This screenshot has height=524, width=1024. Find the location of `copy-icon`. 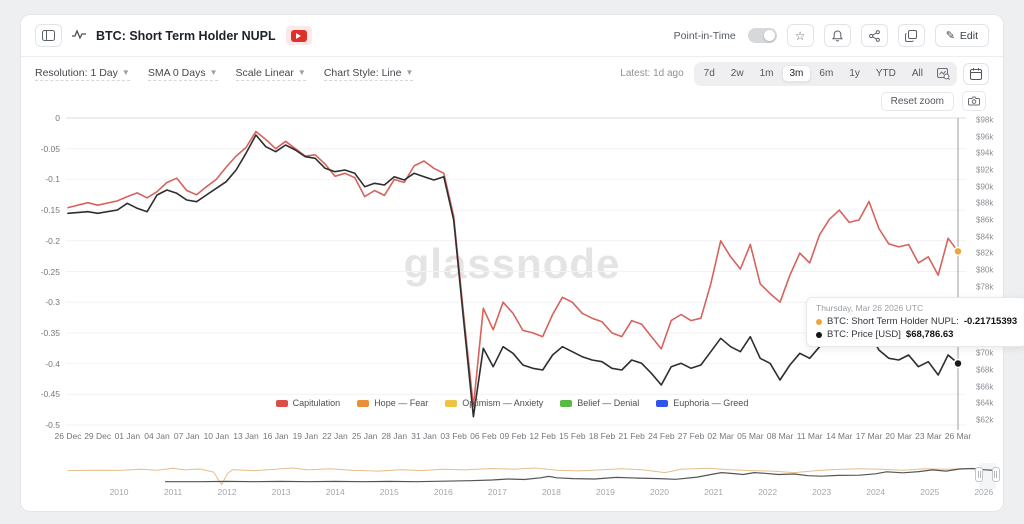

copy-icon is located at coordinates (911, 35).